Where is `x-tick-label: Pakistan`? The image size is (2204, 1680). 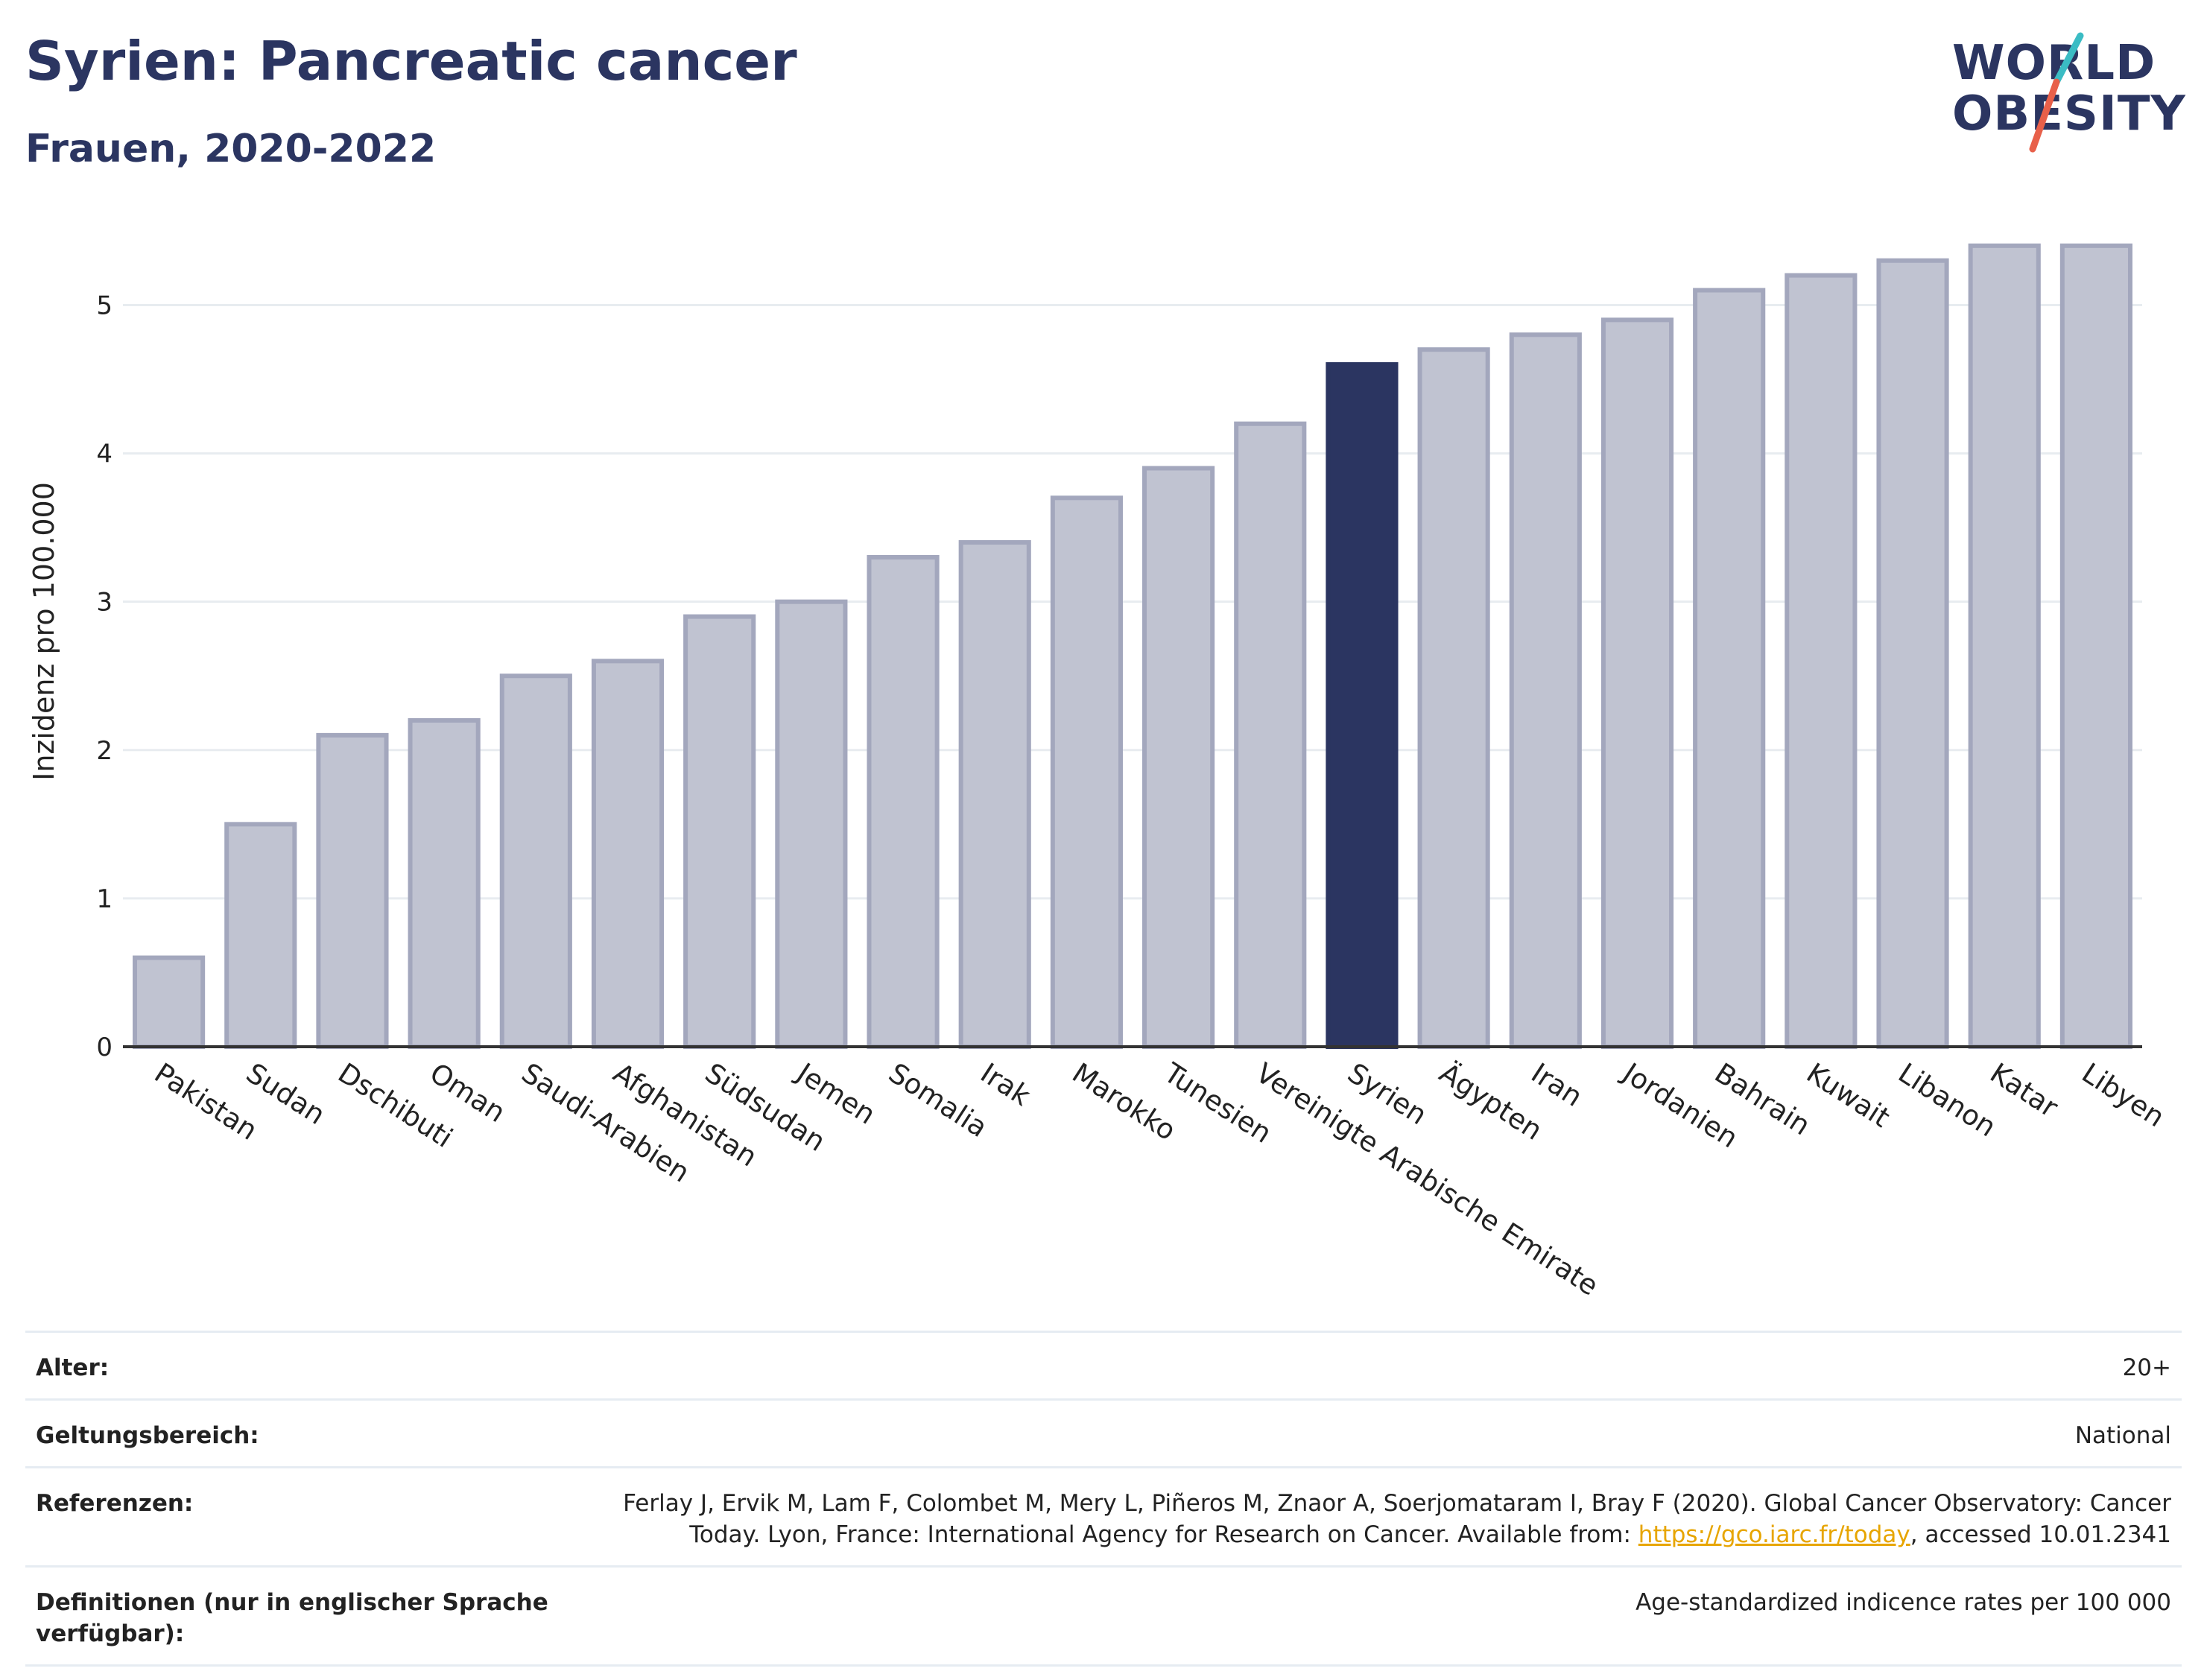
x-tick-label: Pakistan is located at coordinates (206, 1101).